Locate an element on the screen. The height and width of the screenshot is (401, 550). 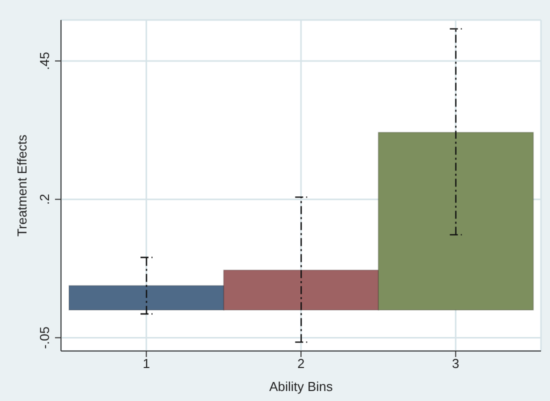
y-tick-label: .2 is located at coordinates (44, 199).